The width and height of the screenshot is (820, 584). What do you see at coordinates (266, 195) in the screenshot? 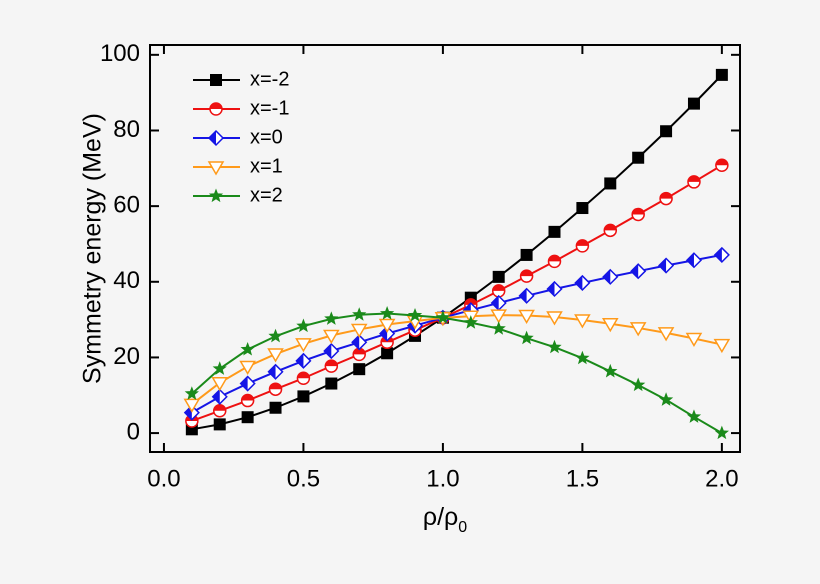
I see `legend-label: x=2` at bounding box center [266, 195].